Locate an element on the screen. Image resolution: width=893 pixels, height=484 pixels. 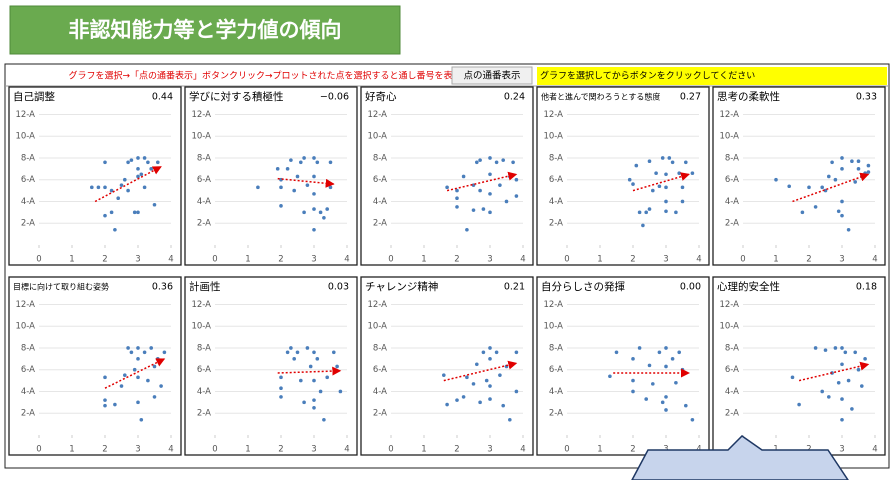
correlation: 0.33 is located at coordinates (866, 97).